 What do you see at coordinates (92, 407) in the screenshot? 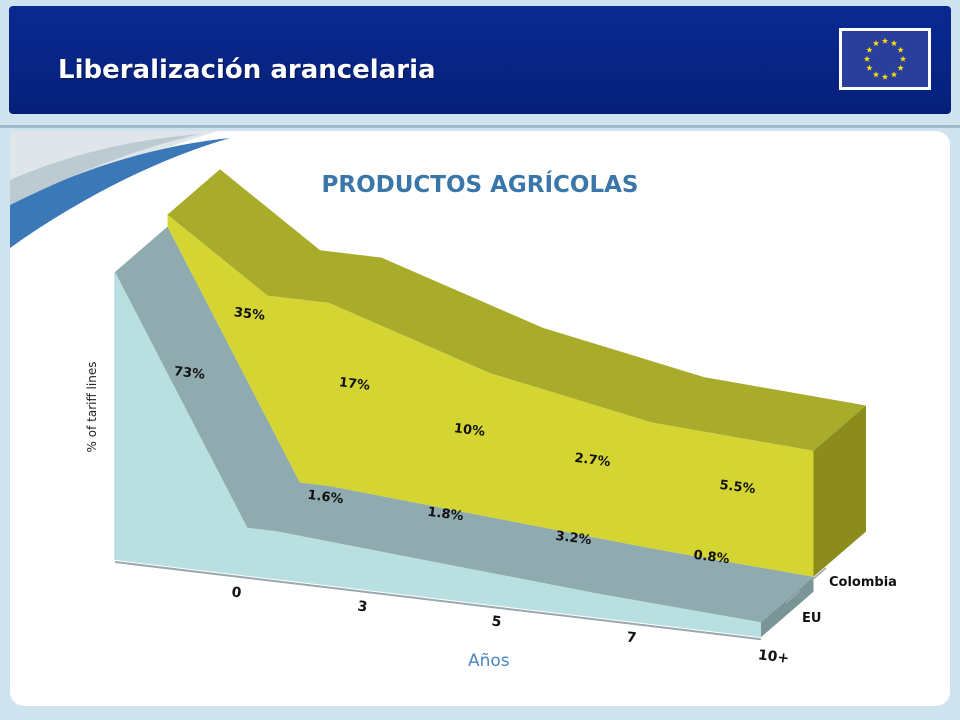
I see `y-axis-label: % of tariff lines` at bounding box center [92, 407].